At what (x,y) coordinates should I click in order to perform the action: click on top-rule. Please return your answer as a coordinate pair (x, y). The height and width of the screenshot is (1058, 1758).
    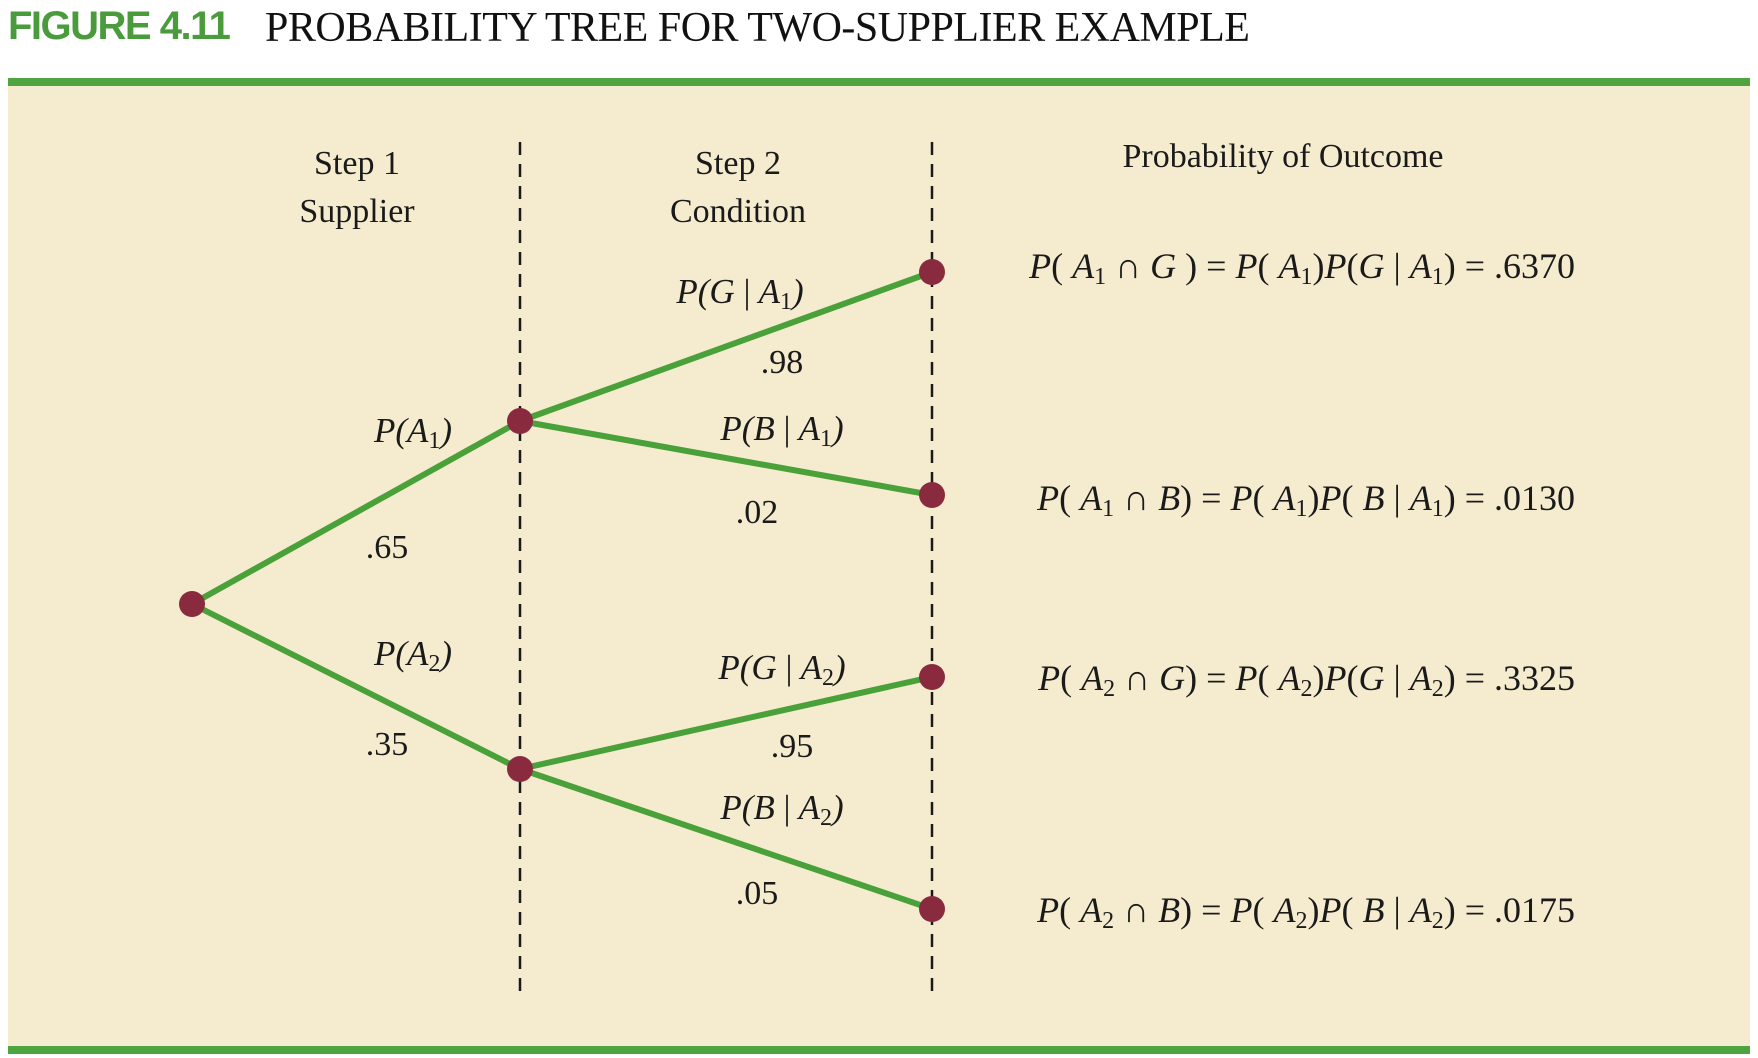
    Looking at the image, I should click on (879, 82).